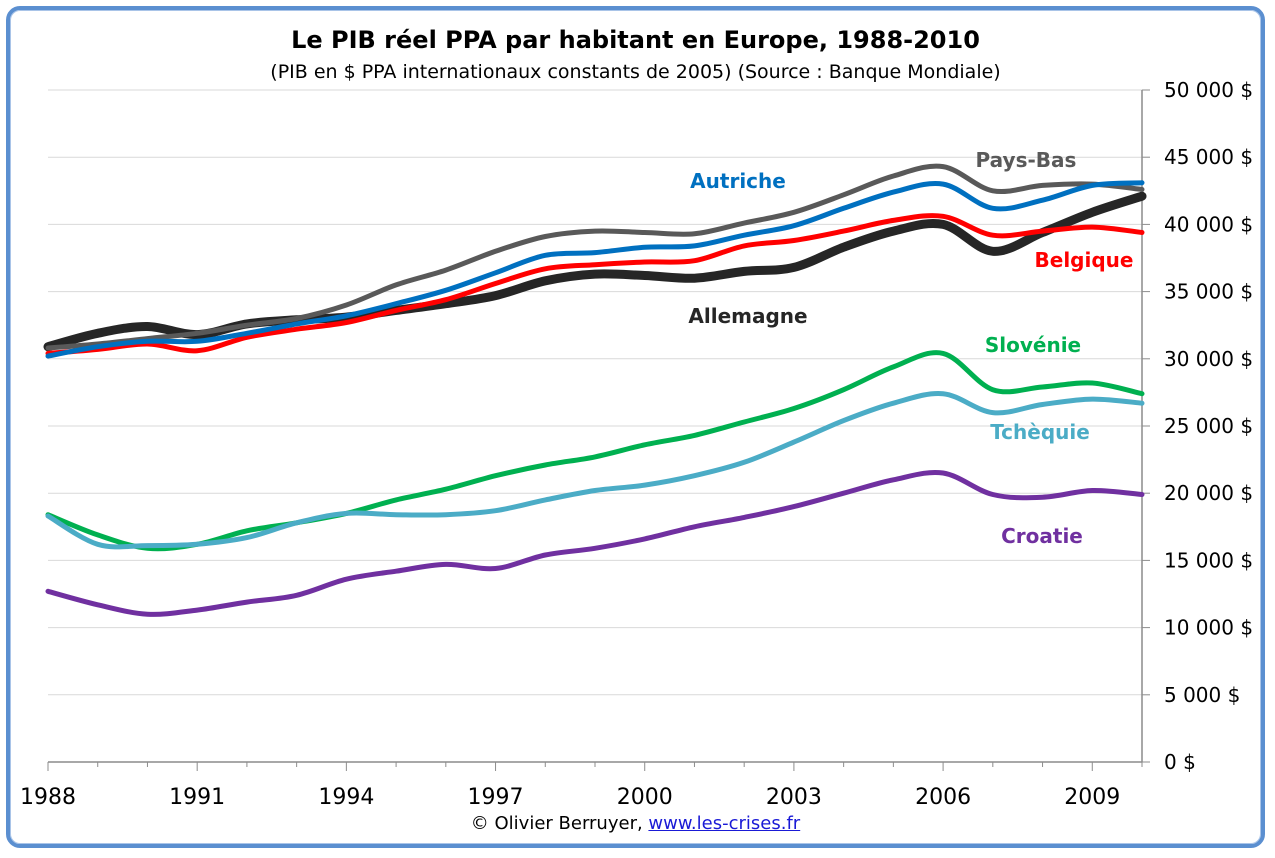 The image size is (1275, 858). I want to click on series-line-croatie, so click(595, 543).